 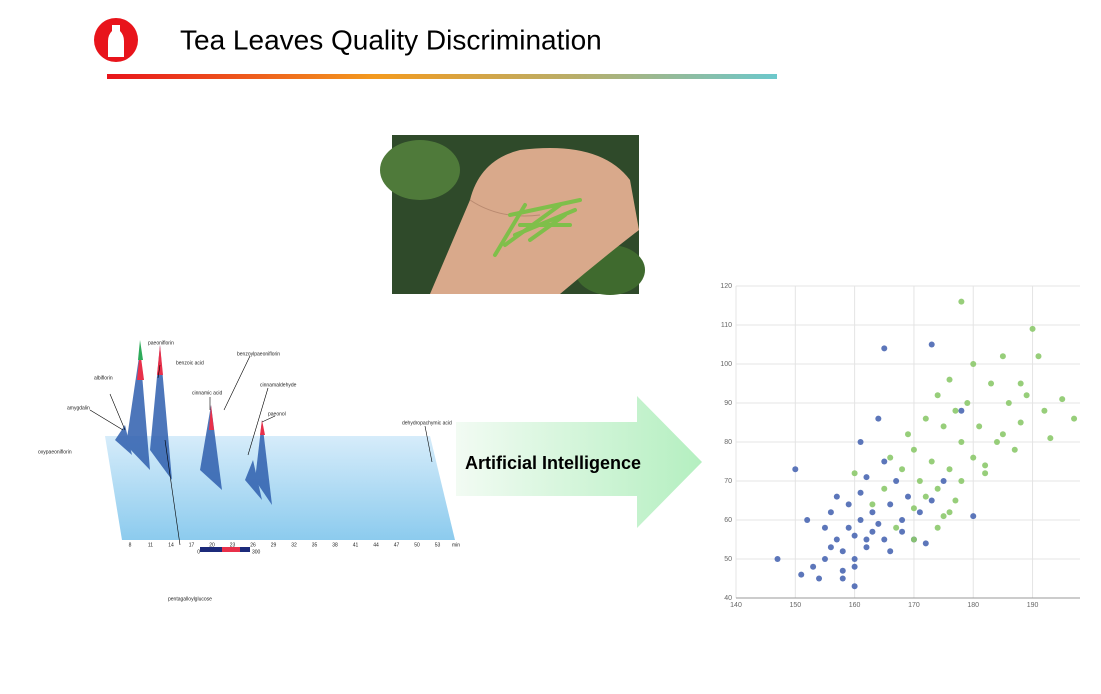 I want to click on time-tick-label: 32, so click(x=294, y=545).